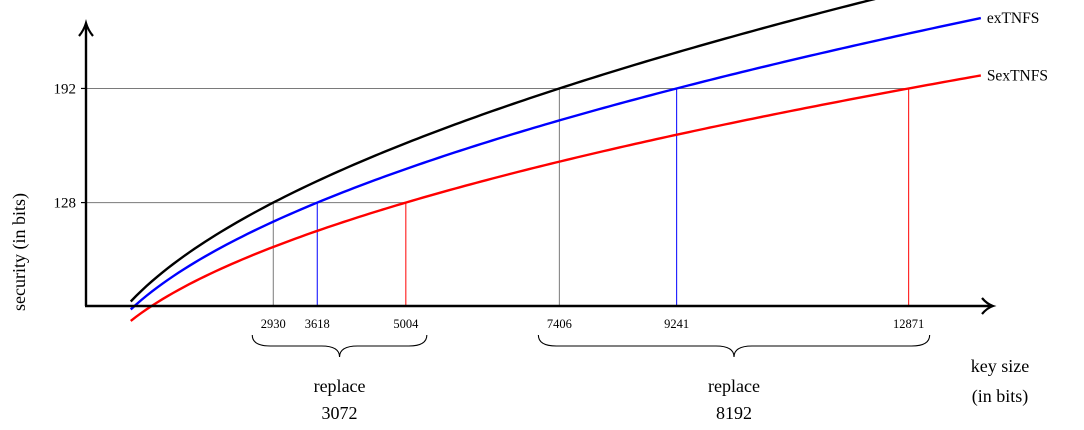 The height and width of the screenshot is (430, 1084). What do you see at coordinates (86, 27) in the screenshot?
I see `y-axis-arrow-icon` at bounding box center [86, 27].